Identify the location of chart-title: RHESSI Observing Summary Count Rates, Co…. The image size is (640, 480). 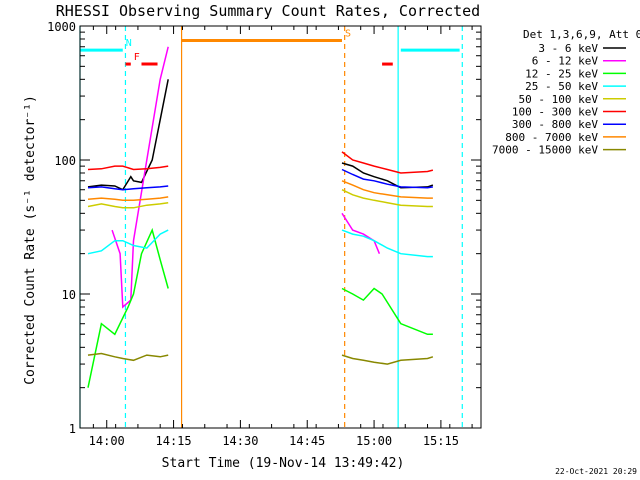
(268, 11).